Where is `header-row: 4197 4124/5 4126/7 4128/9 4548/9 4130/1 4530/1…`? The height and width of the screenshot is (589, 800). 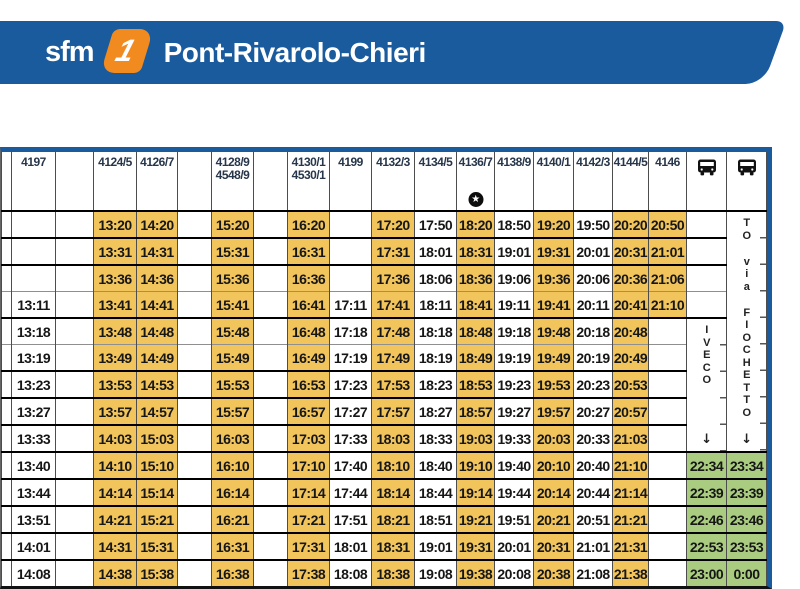
header-row: 4197 4124/5 4126/7 4128/9 4548/9 4130/1 4530/1… is located at coordinates (384, 182).